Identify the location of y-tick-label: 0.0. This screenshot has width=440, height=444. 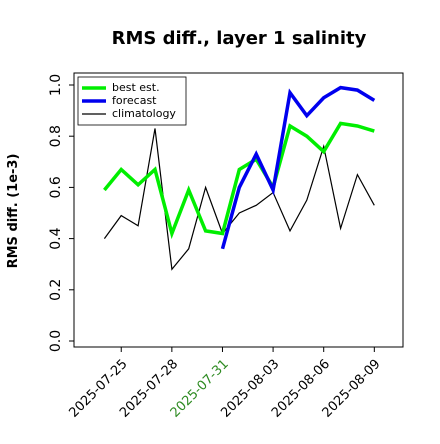
(56, 341).